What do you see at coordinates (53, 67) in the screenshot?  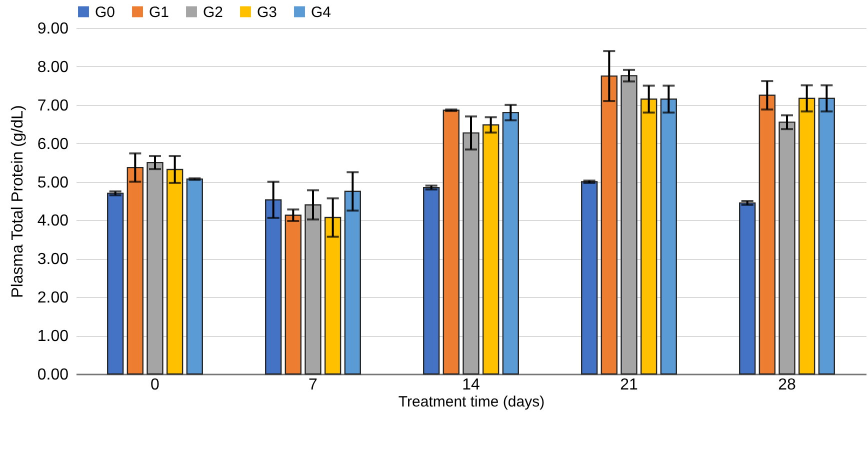 I see `y-tick-label: 8.00` at bounding box center [53, 67].